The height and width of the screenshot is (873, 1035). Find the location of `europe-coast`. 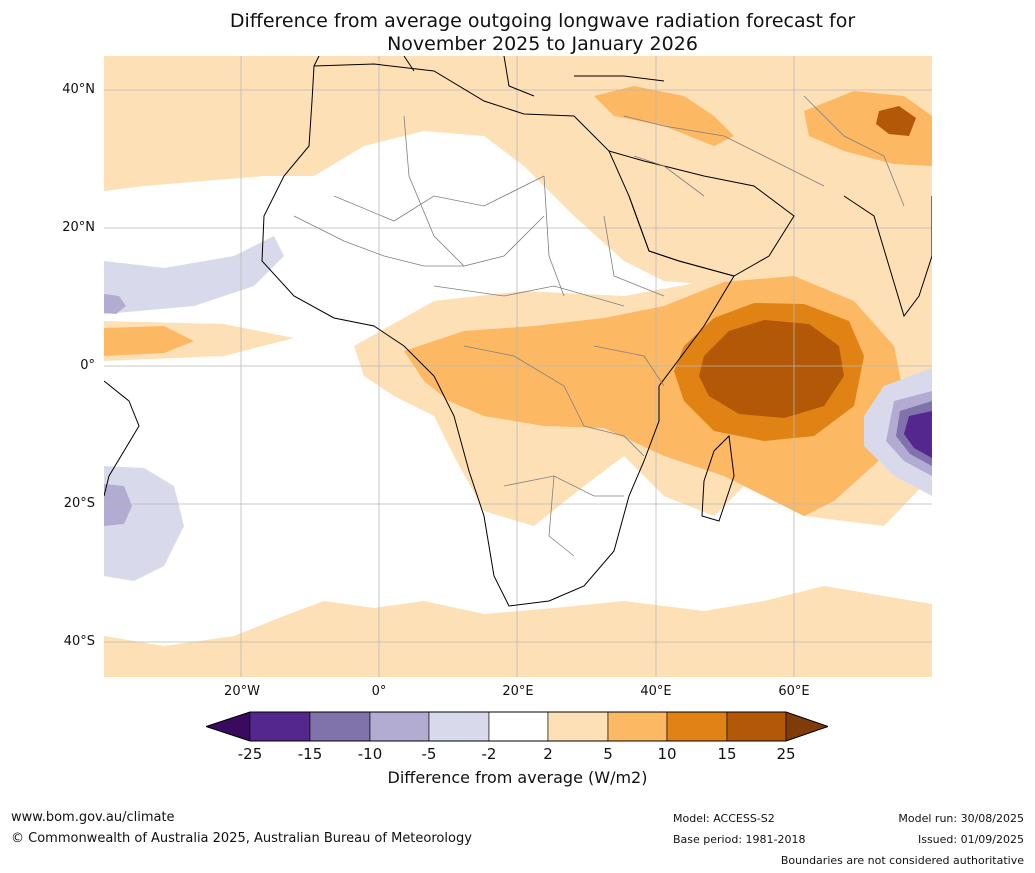

europe-coast is located at coordinates (489, 76).